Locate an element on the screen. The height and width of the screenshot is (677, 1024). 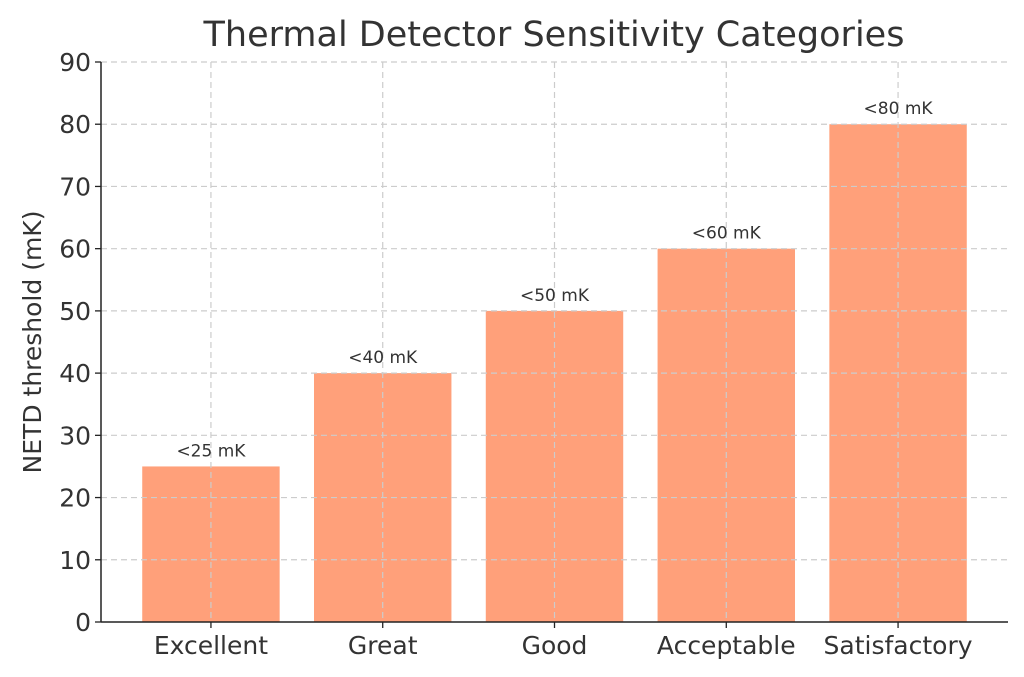
data-label: <80 mK is located at coordinates (899, 109).